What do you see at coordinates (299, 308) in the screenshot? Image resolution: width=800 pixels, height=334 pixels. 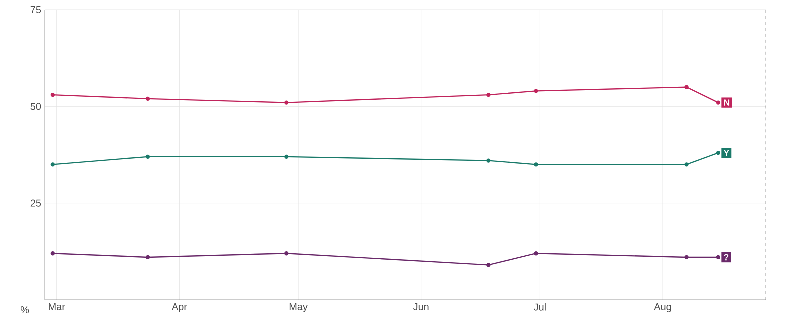 I see `x-tick-label: May` at bounding box center [299, 308].